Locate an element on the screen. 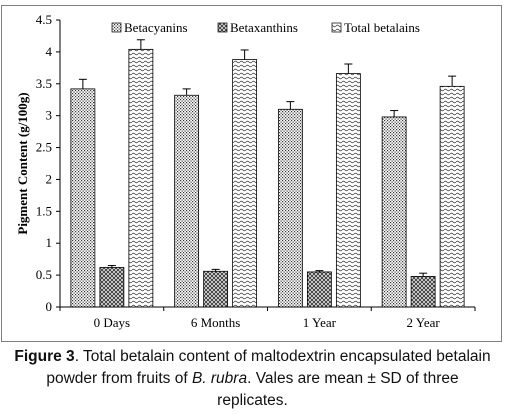 This screenshot has height=420, width=505. y-tick-label: 4.5 is located at coordinates (44, 19).